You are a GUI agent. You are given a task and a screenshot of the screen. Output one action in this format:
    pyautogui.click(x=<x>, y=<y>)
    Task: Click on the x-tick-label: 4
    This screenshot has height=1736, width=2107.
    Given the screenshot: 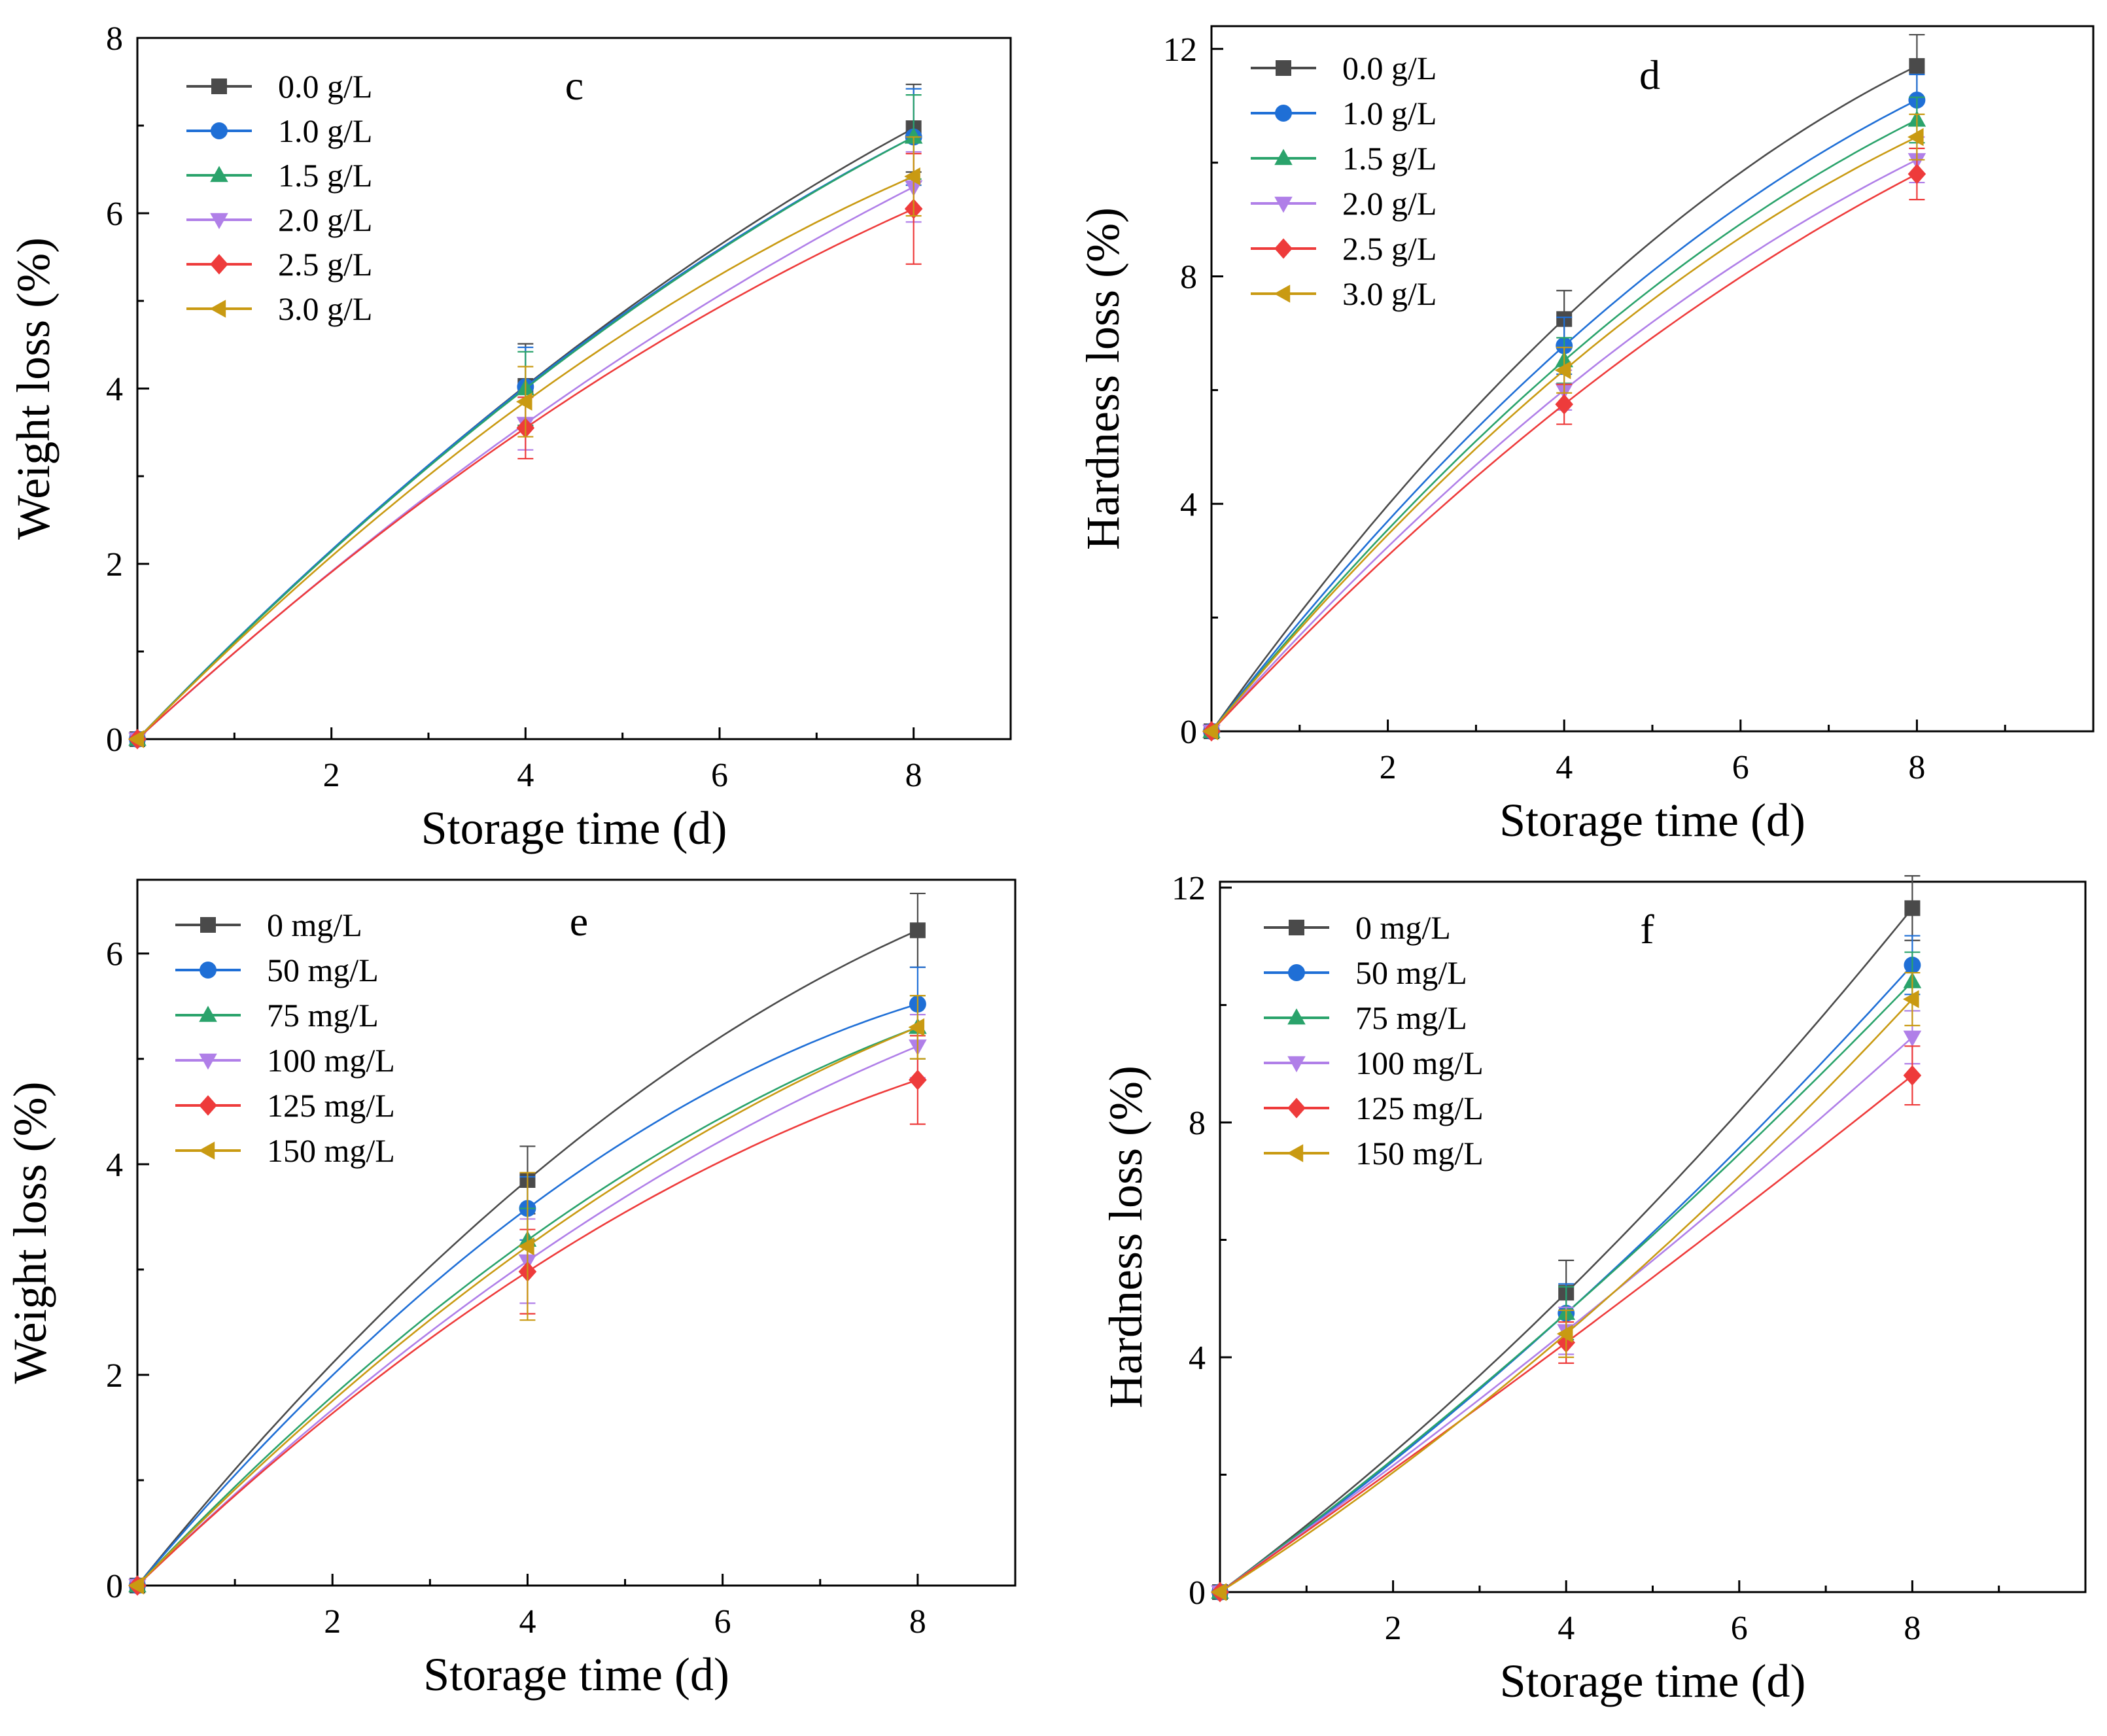 What is the action you would take?
    pyautogui.click(x=1566, y=1628)
    